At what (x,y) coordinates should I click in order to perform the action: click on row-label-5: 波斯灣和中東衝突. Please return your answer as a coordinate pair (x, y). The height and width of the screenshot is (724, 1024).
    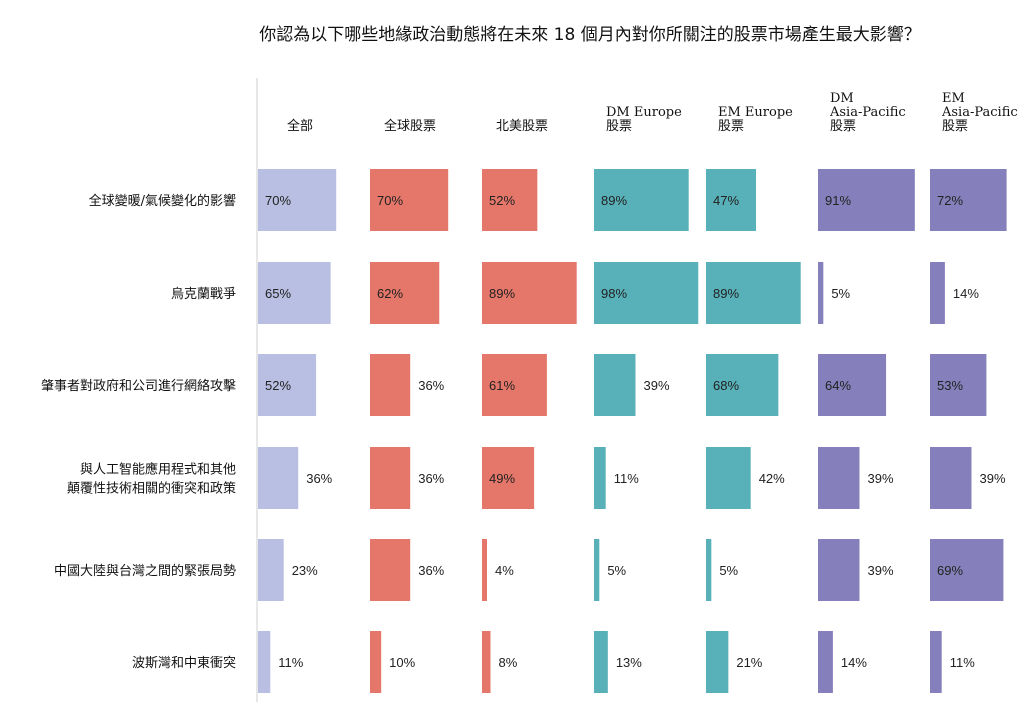
    Looking at the image, I should click on (184, 663).